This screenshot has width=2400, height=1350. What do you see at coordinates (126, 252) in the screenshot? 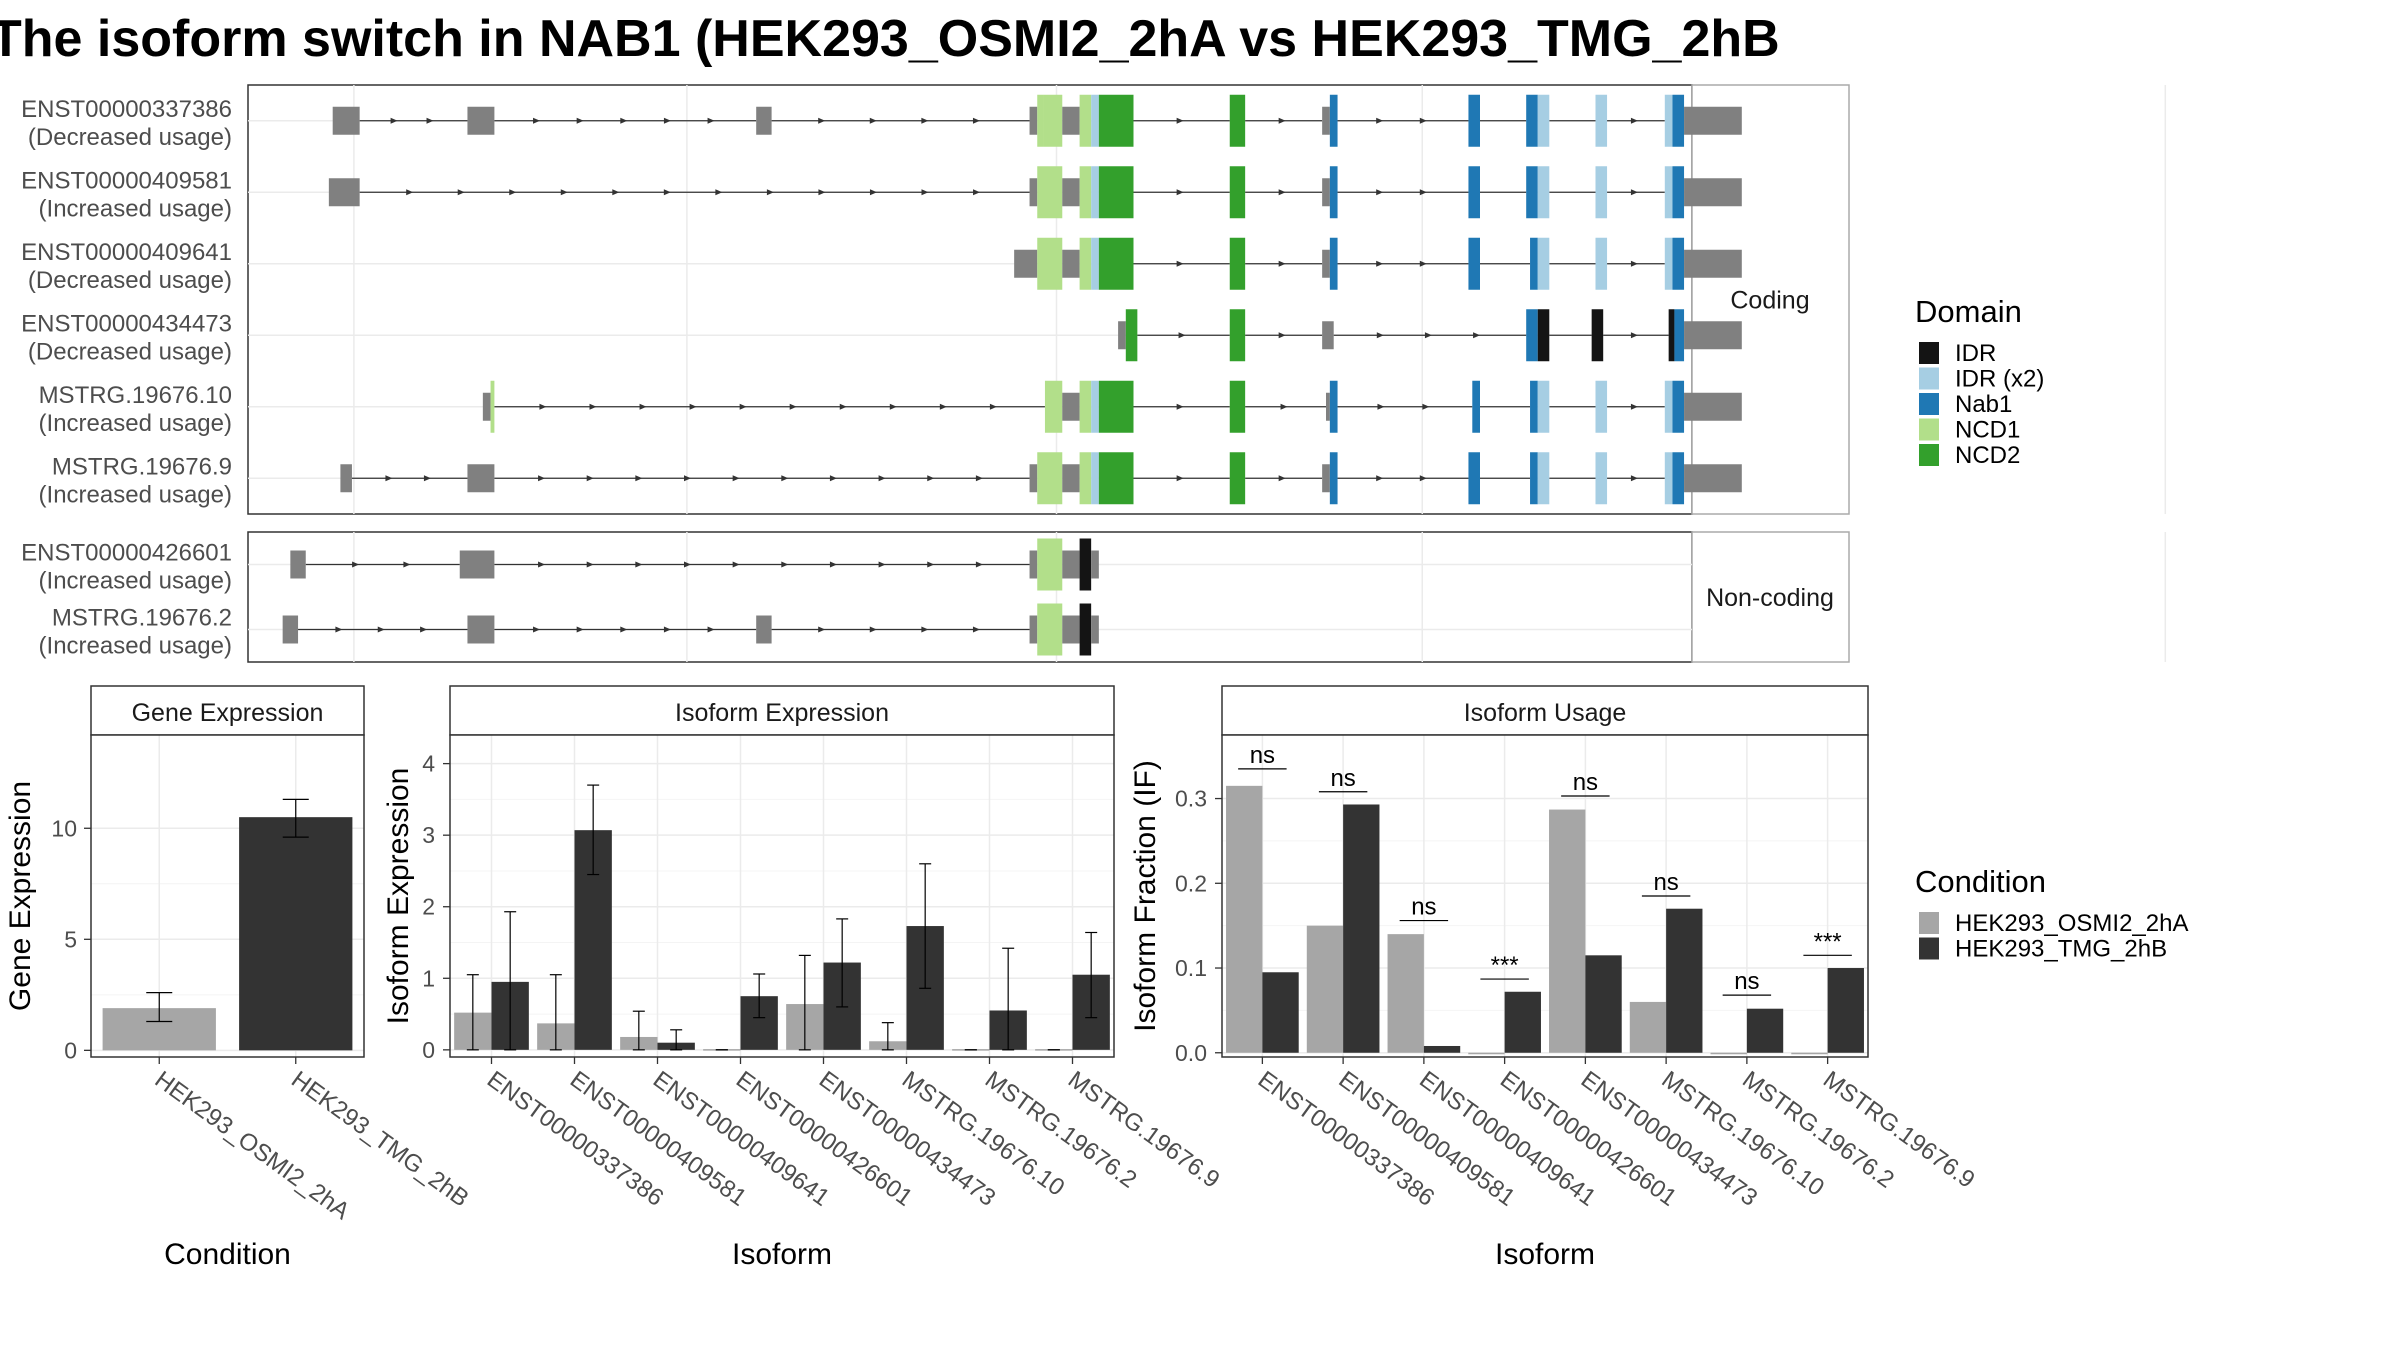
I see `transcript-id: ENST00000409641` at bounding box center [126, 252].